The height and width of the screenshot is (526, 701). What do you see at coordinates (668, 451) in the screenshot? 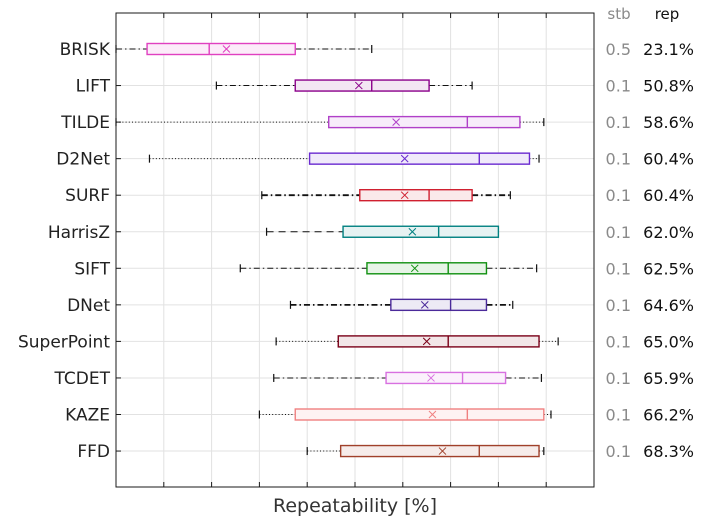
I see `rep-value: 68.3%` at bounding box center [668, 451].